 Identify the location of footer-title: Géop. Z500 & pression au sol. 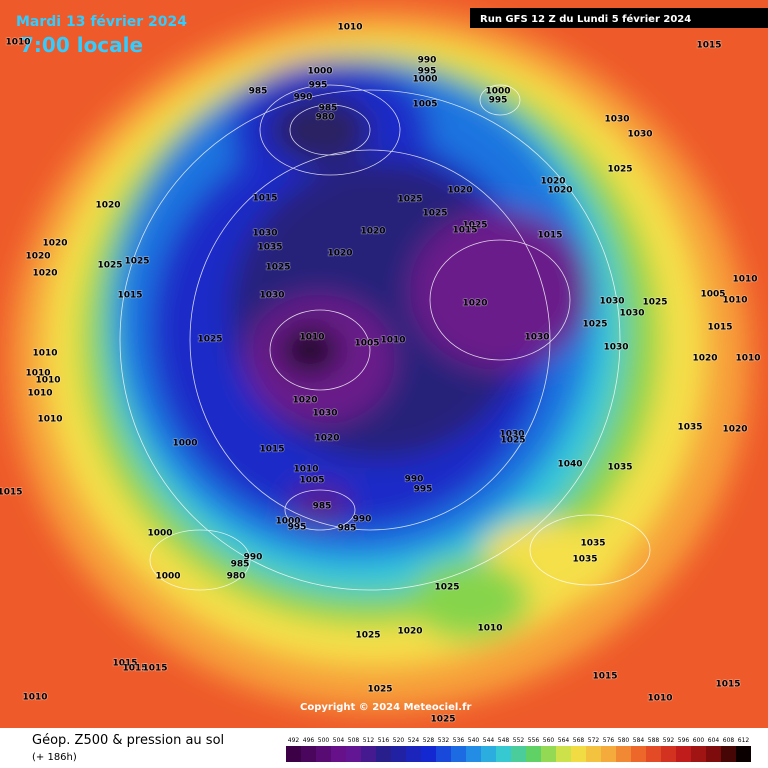
(128, 740).